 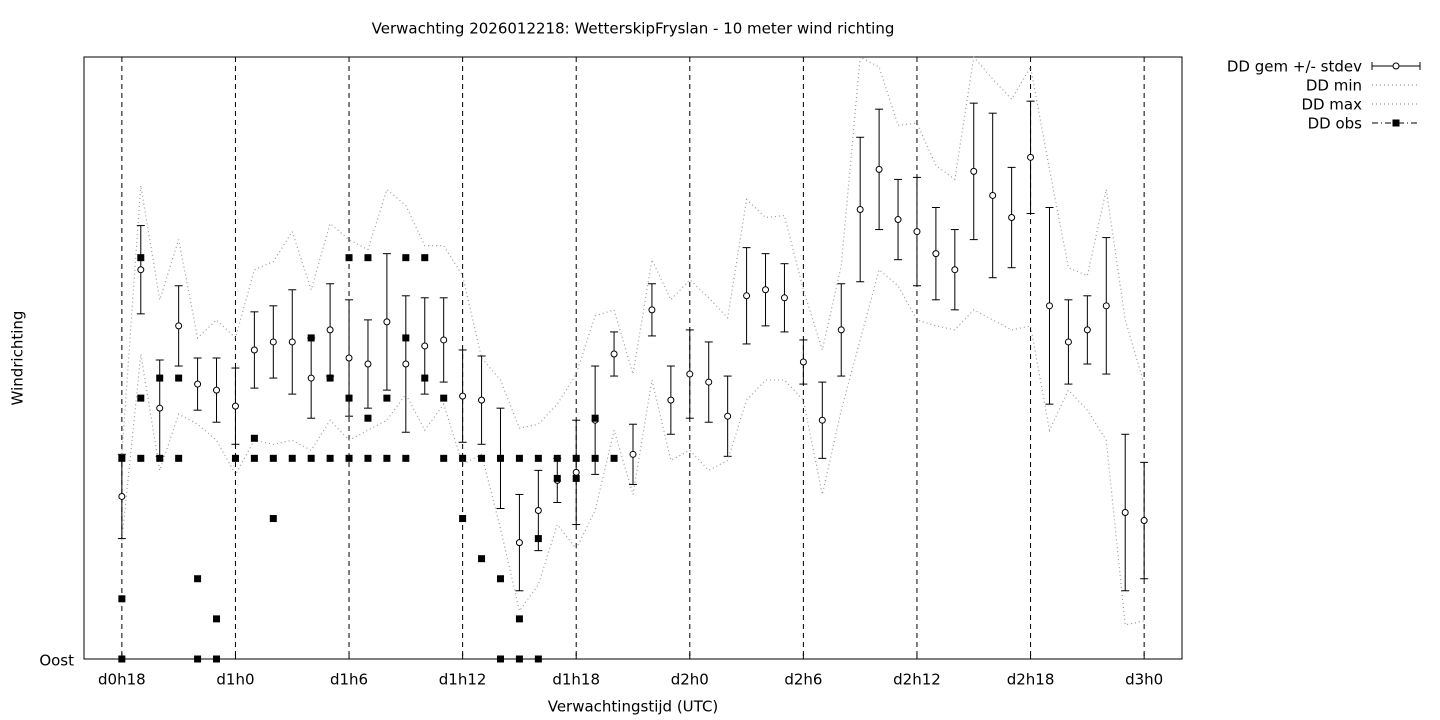 I want to click on legend-swatch, so click(x=1396, y=123).